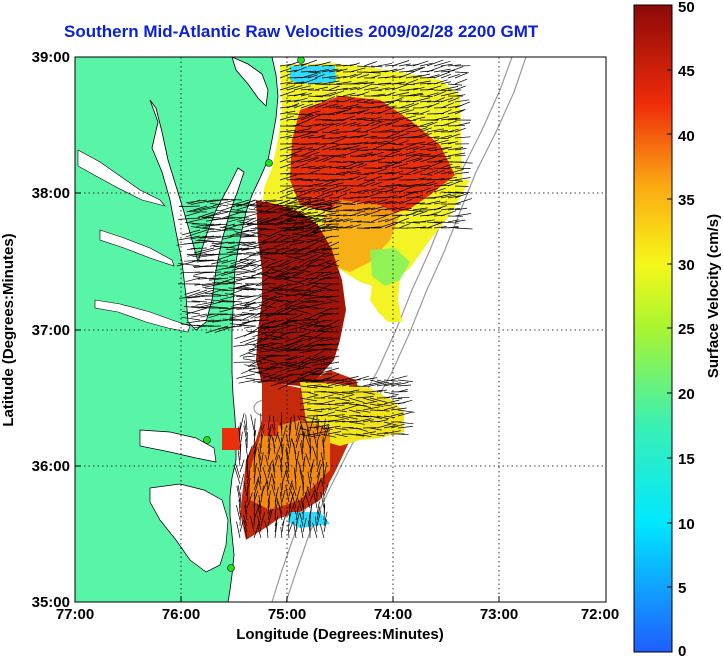 This screenshot has height=659, width=724. What do you see at coordinates (686, 329) in the screenshot?
I see `colorbar-tick-label: 25` at bounding box center [686, 329].